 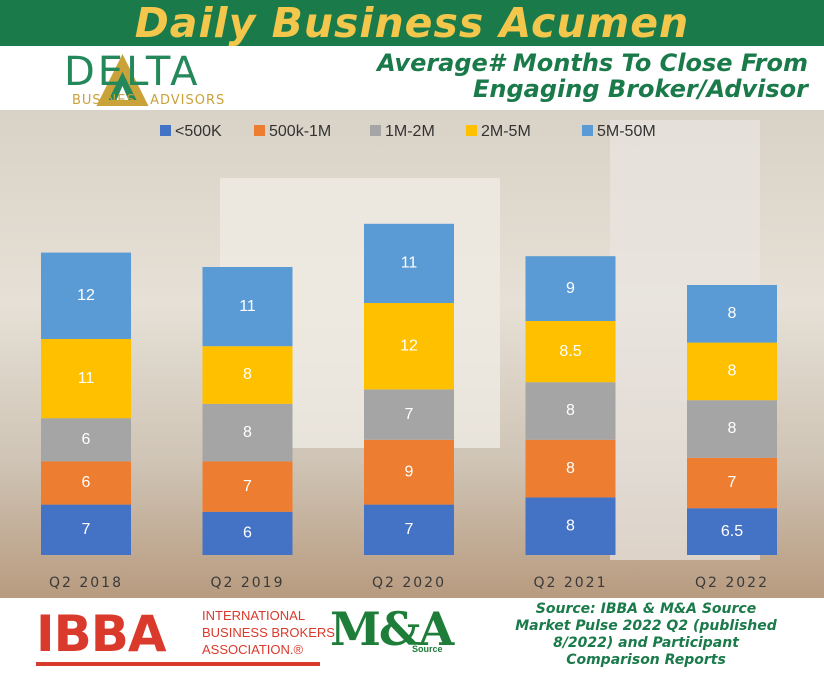 I want to click on x-tick-label: Q2 2022, so click(x=732, y=583).